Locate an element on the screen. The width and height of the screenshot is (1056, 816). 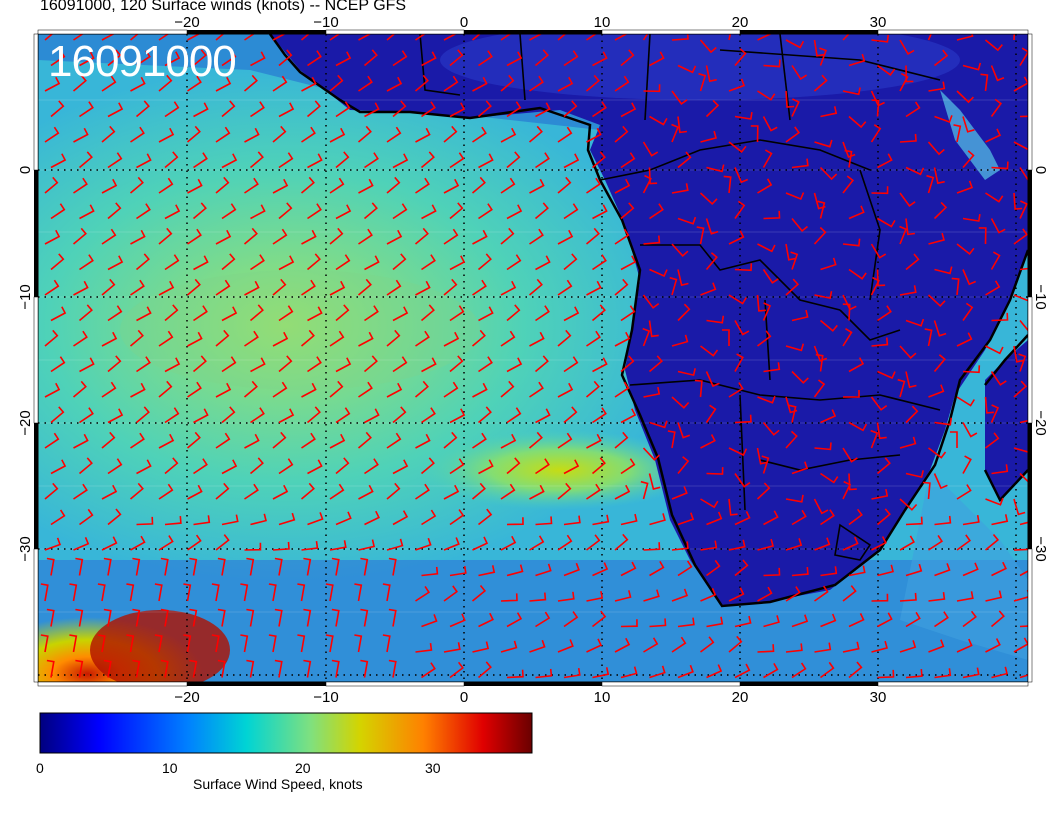
lat-tick-right: −30 is located at coordinates (1040, 548).